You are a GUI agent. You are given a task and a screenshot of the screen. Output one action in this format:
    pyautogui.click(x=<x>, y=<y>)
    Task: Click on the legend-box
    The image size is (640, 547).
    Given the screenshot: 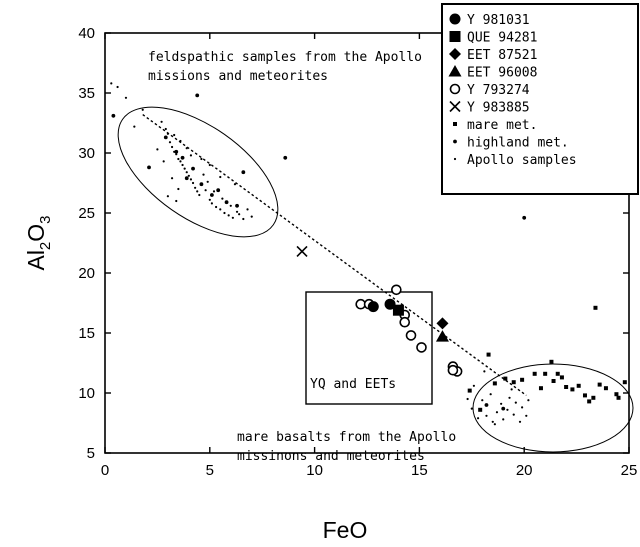 What is the action you would take?
    pyautogui.click(x=540, y=99)
    